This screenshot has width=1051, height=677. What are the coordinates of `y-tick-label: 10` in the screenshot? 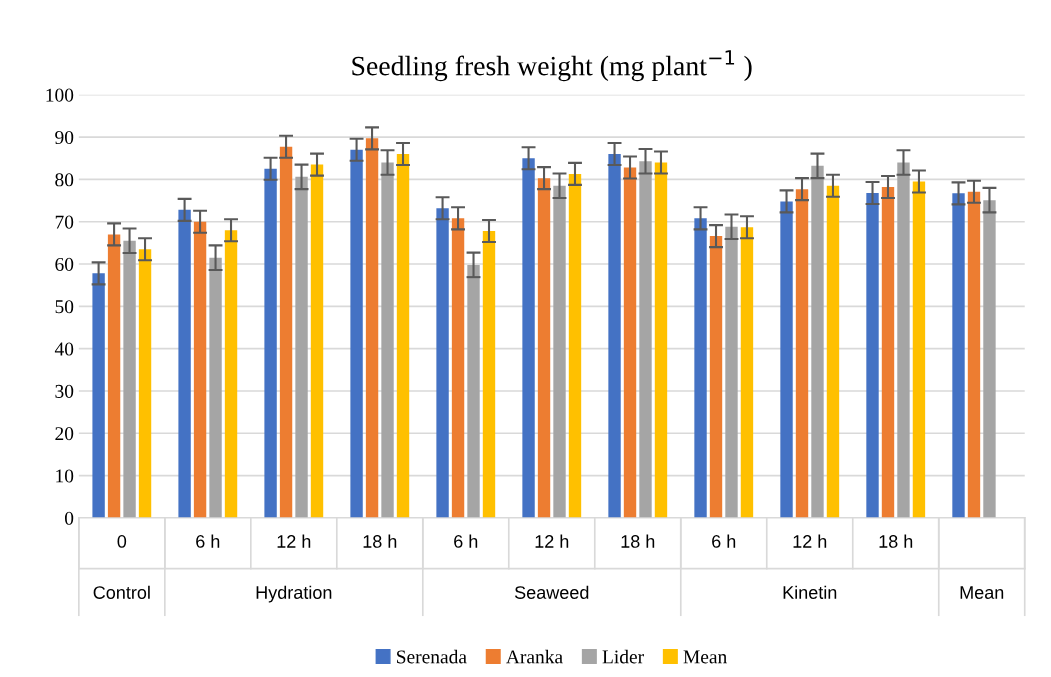 It's located at (65, 476).